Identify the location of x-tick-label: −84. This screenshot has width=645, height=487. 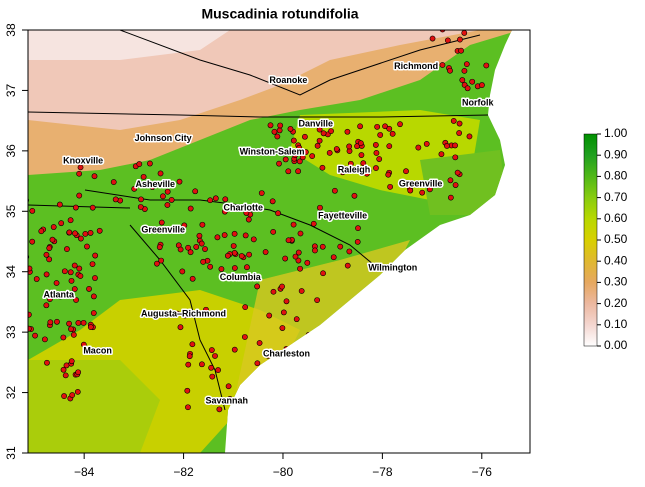
(84, 472).